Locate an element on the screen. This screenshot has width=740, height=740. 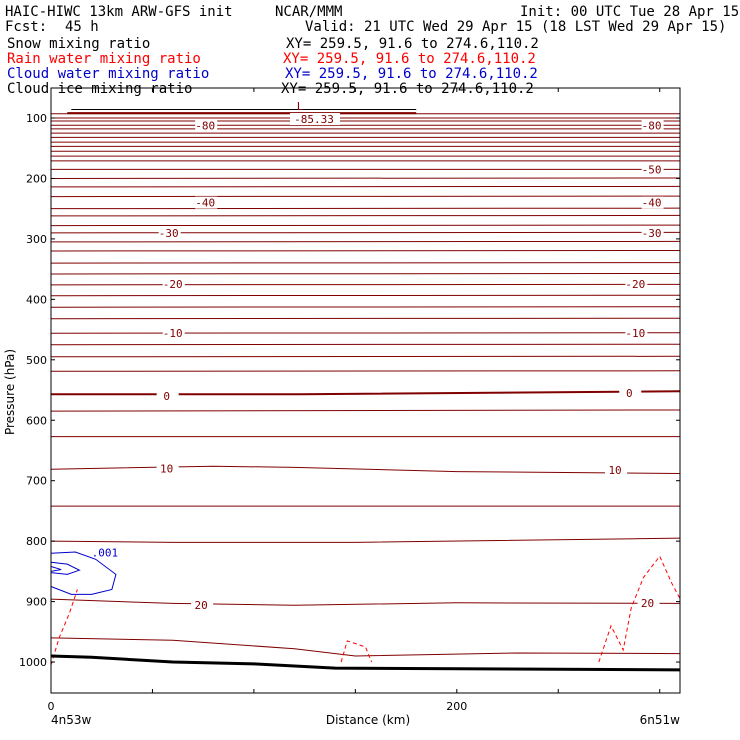
field-xy-rain: XY= 259.5, 91.6 to 274.6,110.2 is located at coordinates (409, 59).